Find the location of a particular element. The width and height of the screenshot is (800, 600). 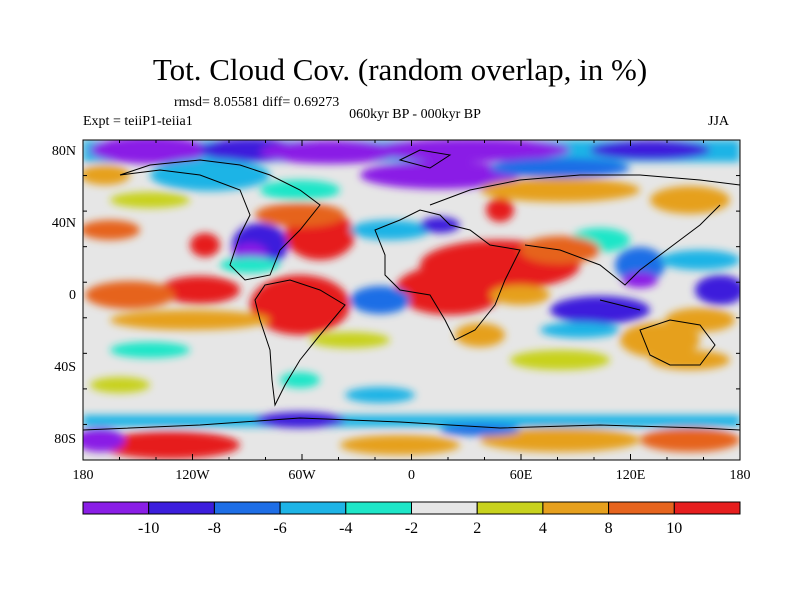

rmsd-diff-stats: rmsd= 8.05581 diff= 0.69273 is located at coordinates (257, 102).